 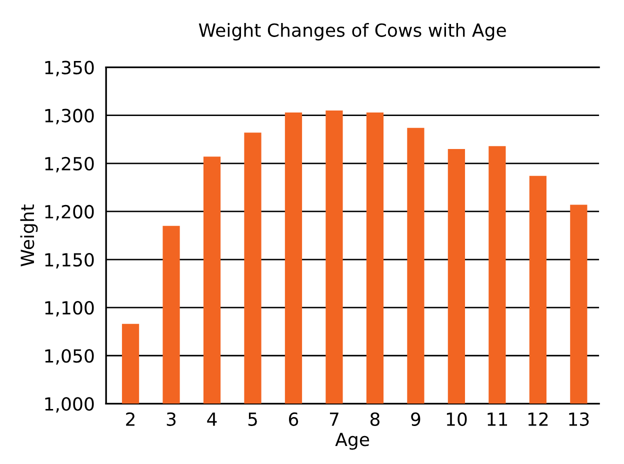 I want to click on y-tick-label: 1,150, so click(x=69, y=260).